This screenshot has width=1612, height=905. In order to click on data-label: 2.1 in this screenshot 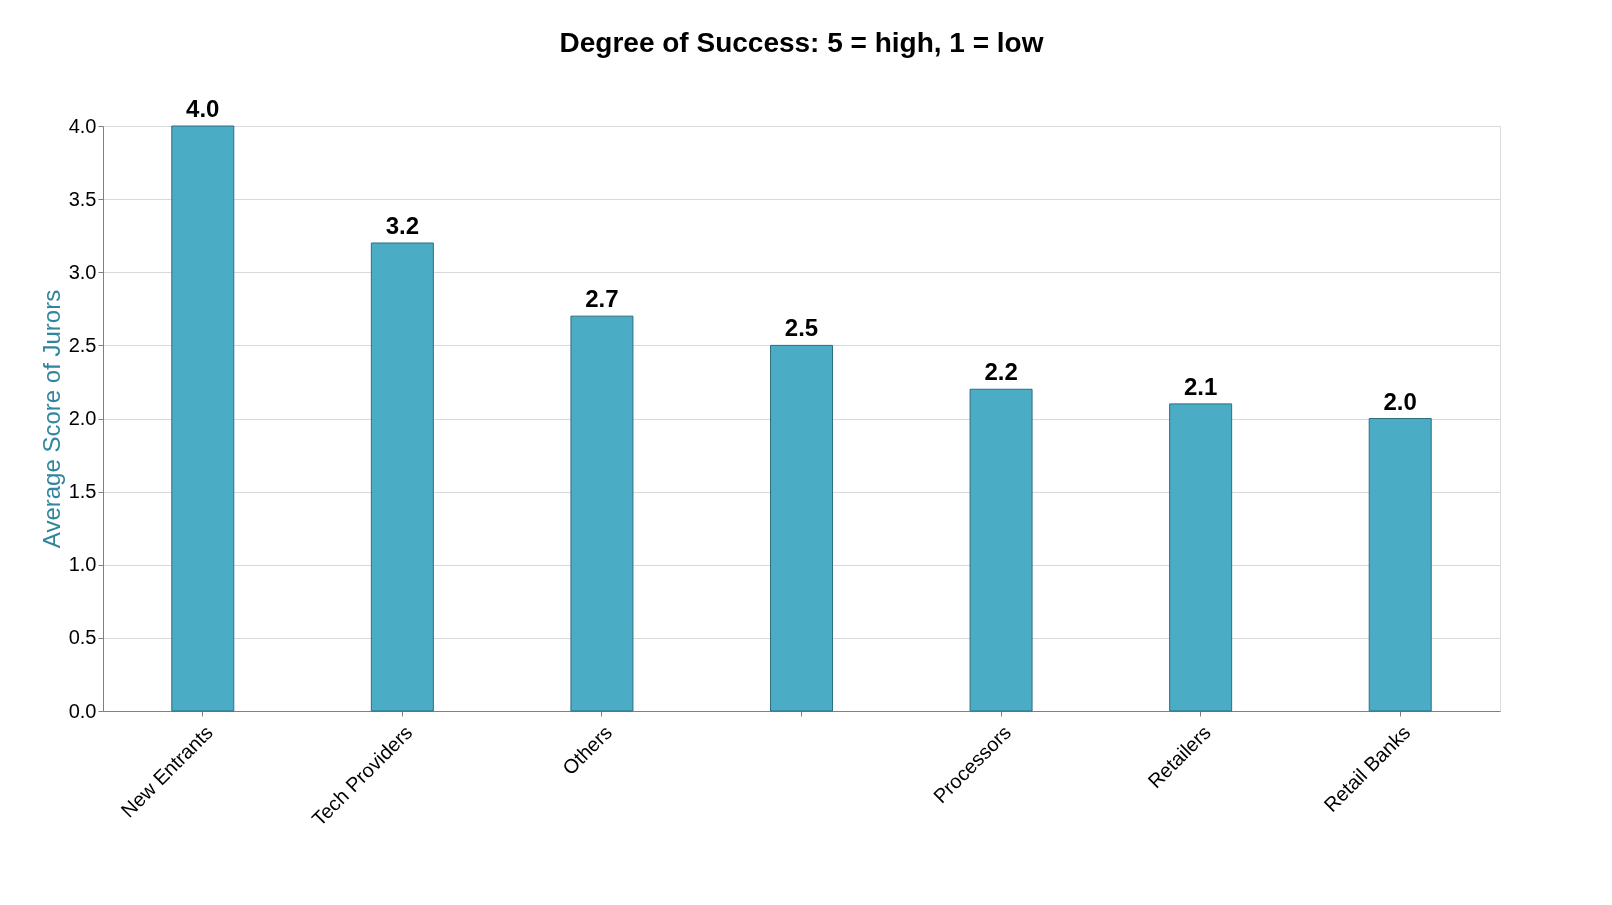, I will do `click(1200, 386)`.